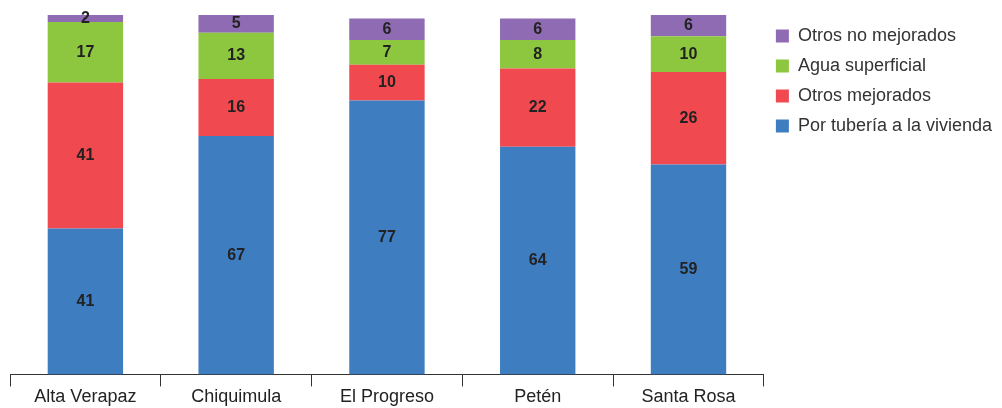 This screenshot has height=408, width=1002. Describe the element at coordinates (237, 396) in the screenshot. I see `x-tick-label: Chiquimula` at that location.